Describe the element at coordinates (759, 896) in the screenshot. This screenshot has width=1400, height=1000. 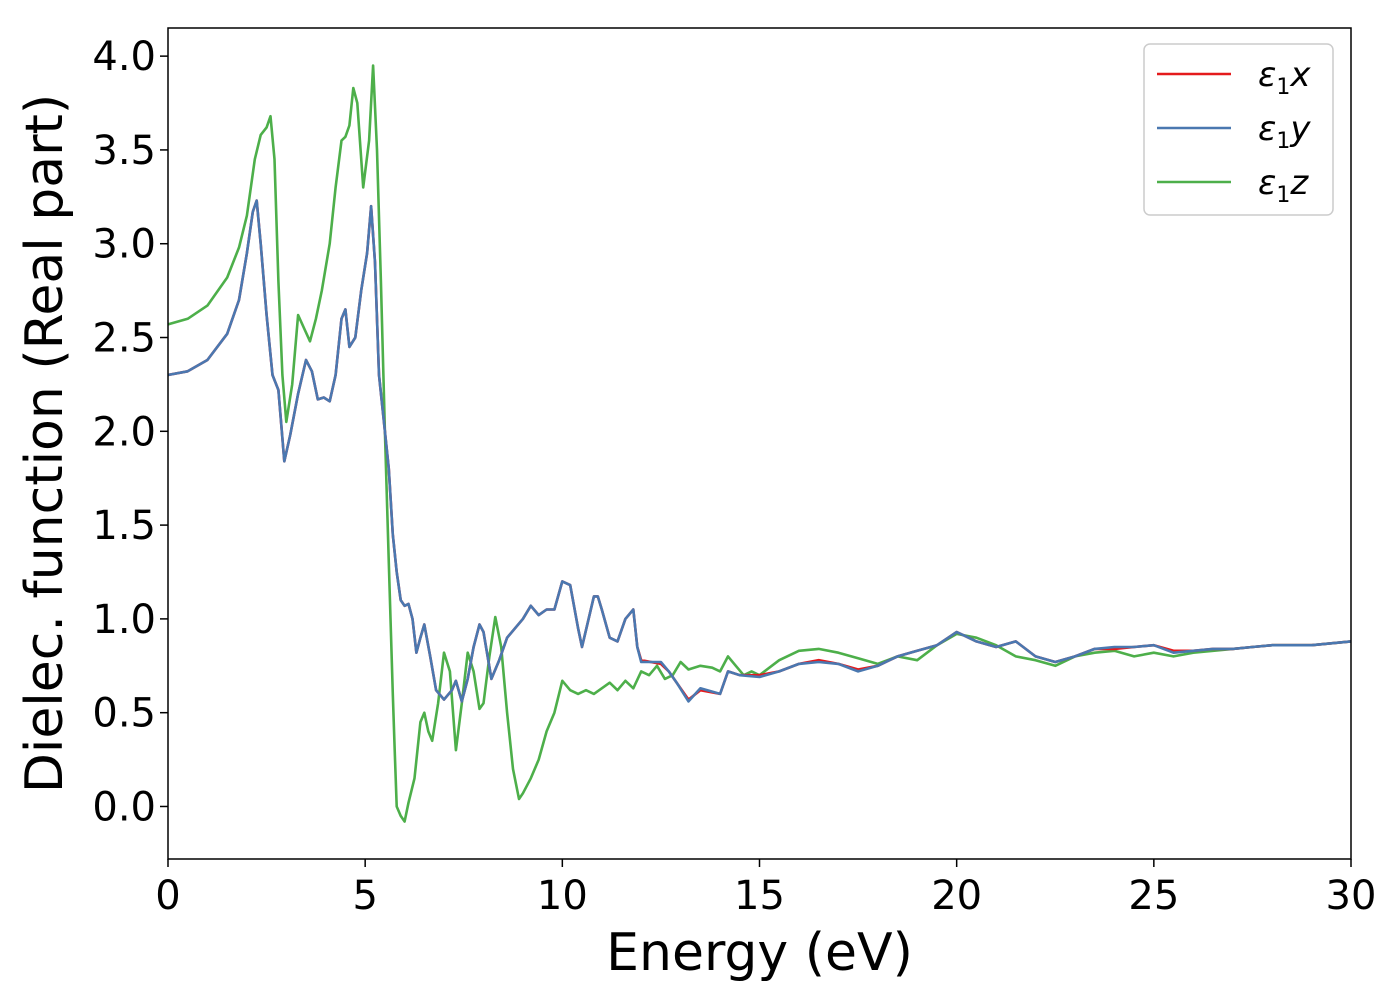
I see `x-tick-label: 15` at that location.